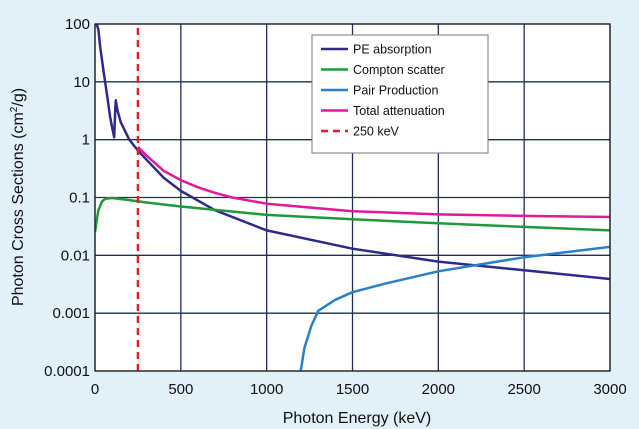  I want to click on y-tick-label: 0.001, so click(71, 313).